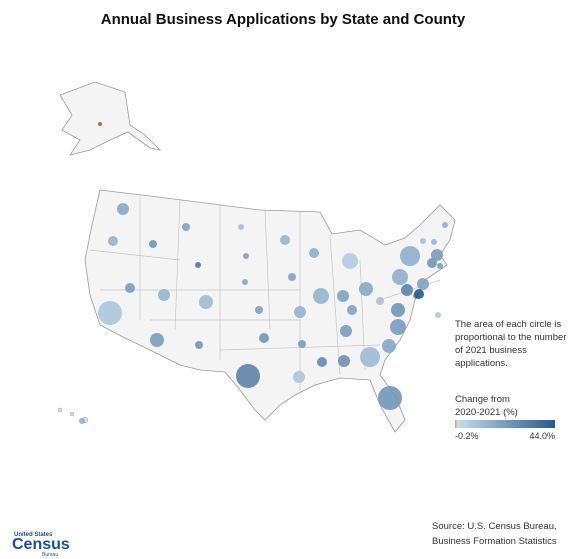  I want to click on legend-min-label: -0.2%, so click(467, 436).